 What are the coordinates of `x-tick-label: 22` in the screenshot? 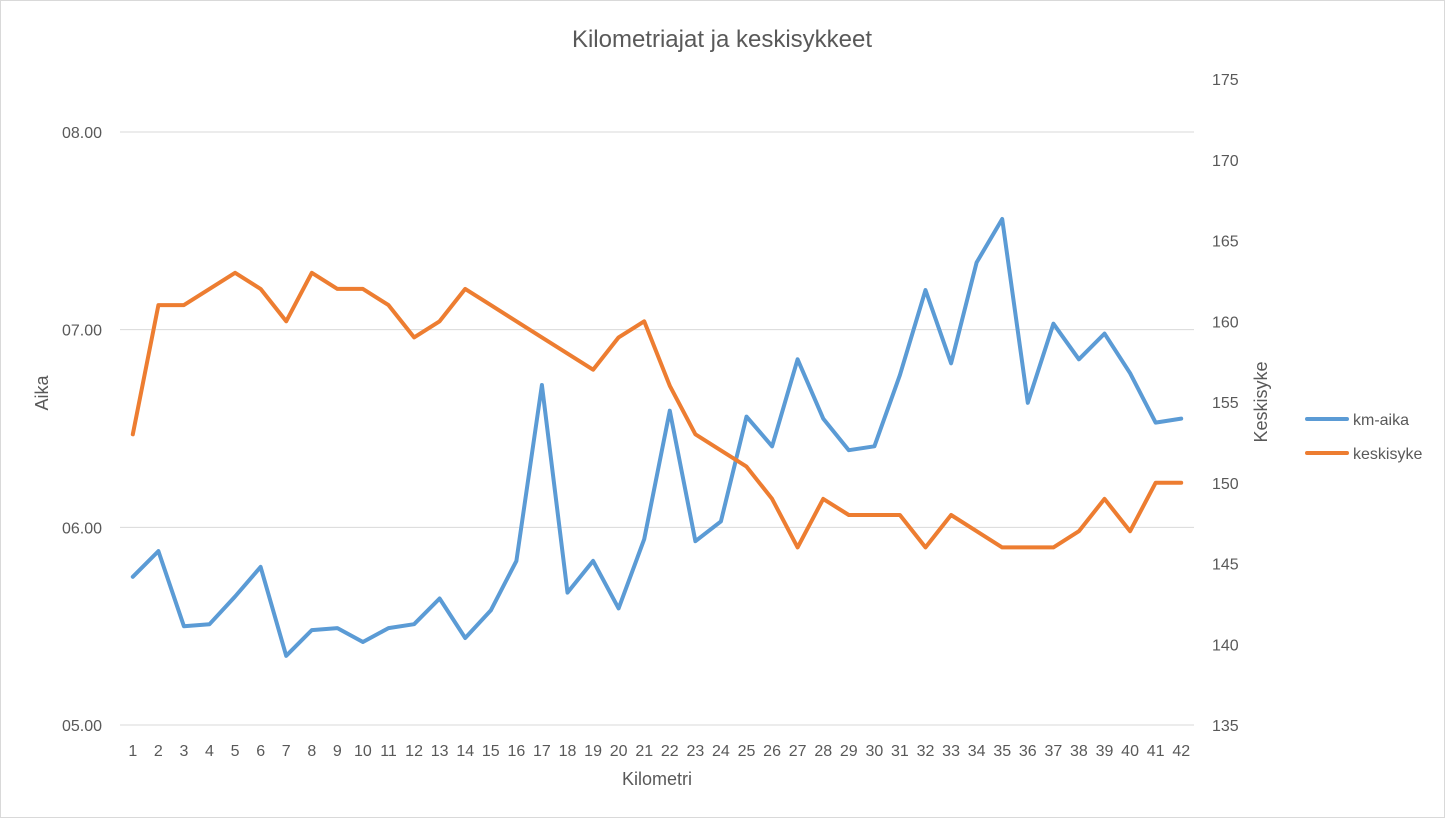 It's located at (670, 751).